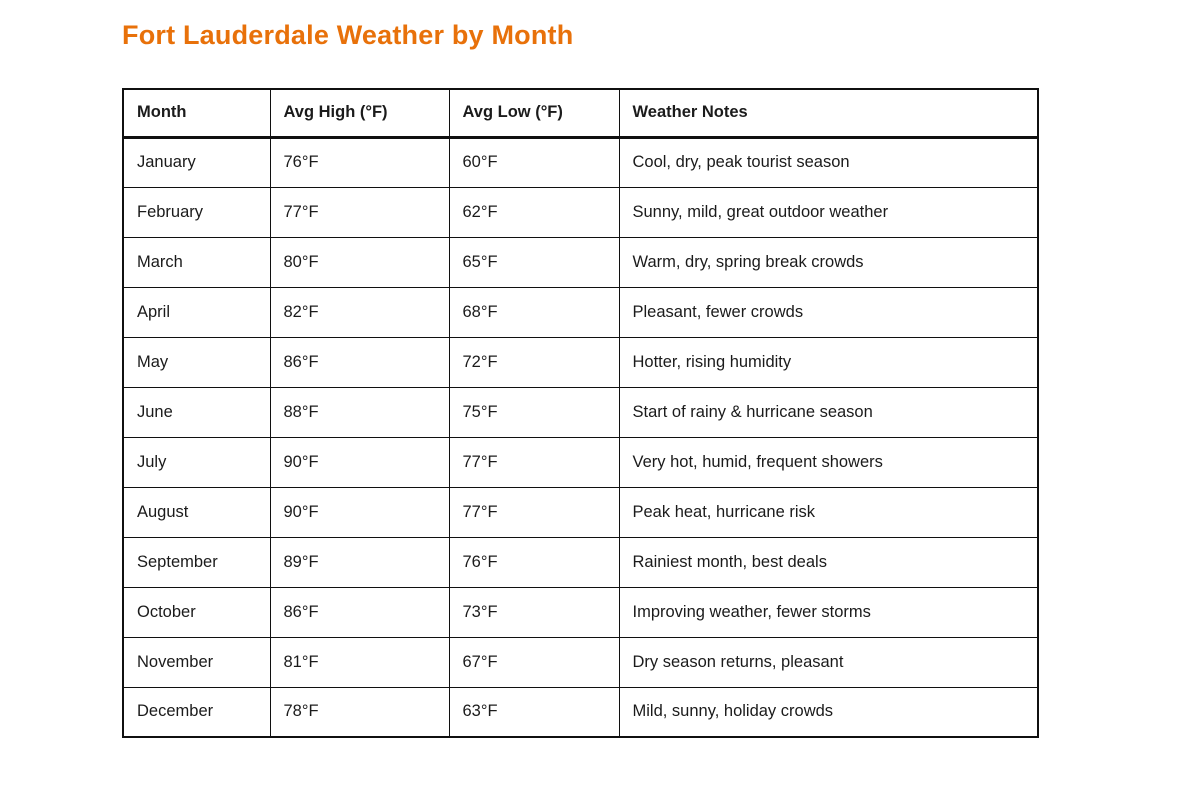 Image resolution: width=1201 pixels, height=796 pixels. Describe the element at coordinates (534, 562) in the screenshot. I see `avg-low-cell: 76°F` at that location.